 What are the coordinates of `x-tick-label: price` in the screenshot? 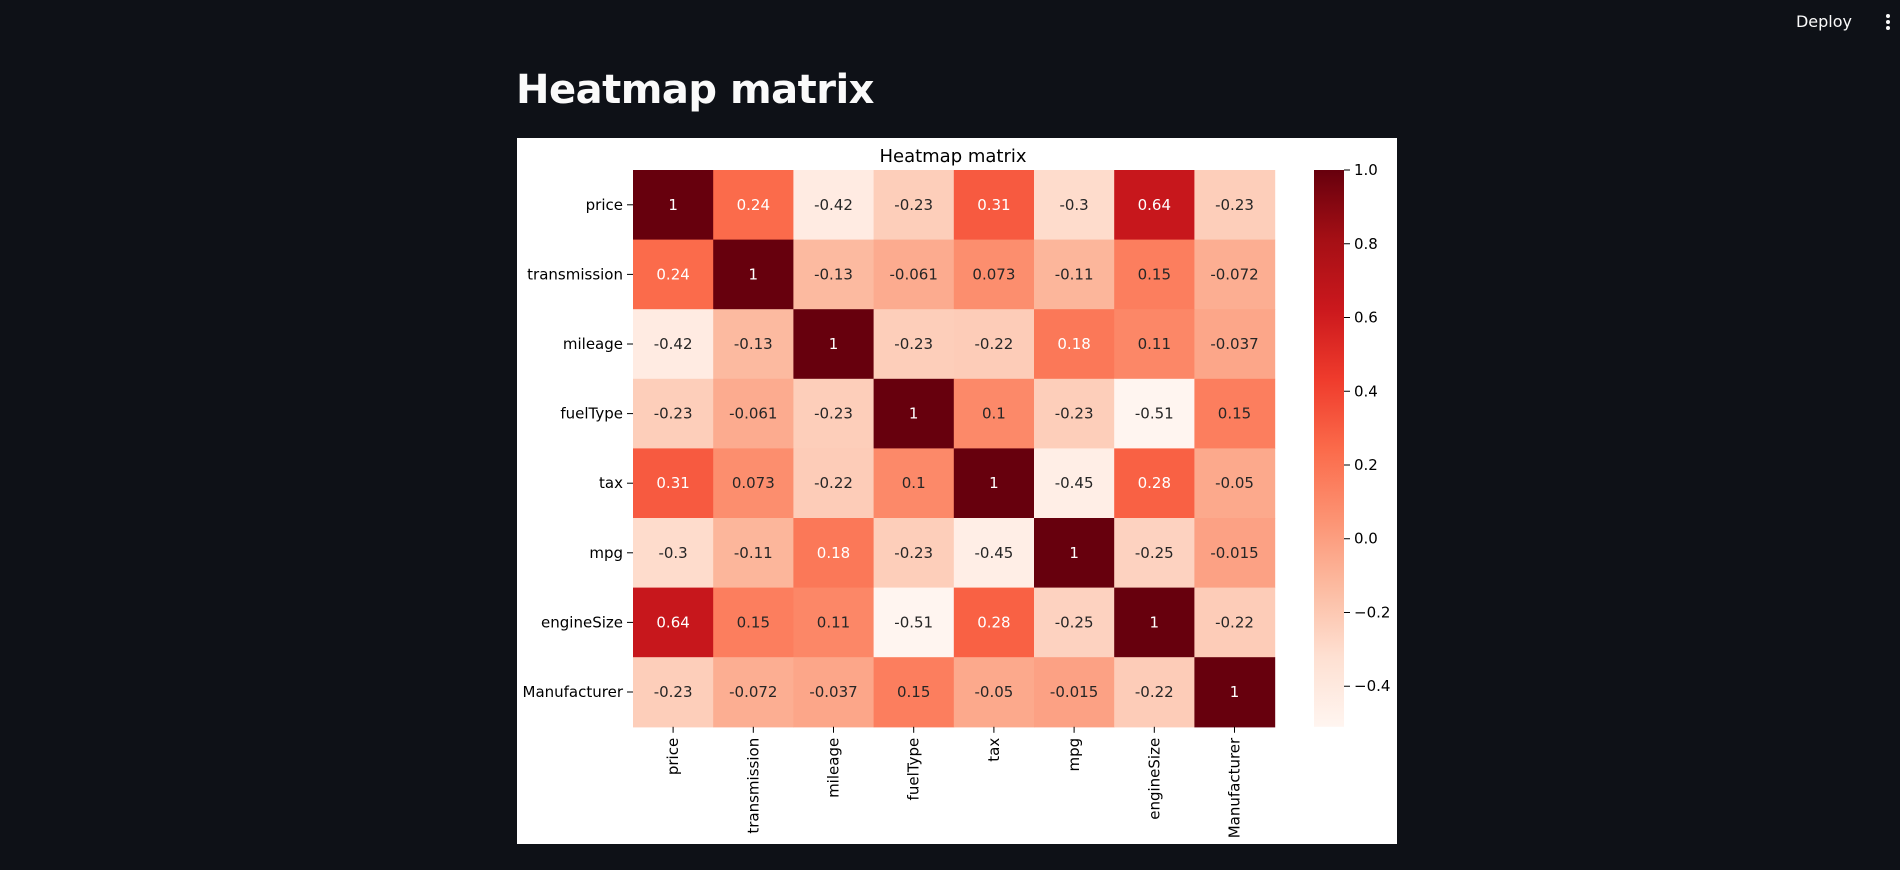 It's located at (673, 756).